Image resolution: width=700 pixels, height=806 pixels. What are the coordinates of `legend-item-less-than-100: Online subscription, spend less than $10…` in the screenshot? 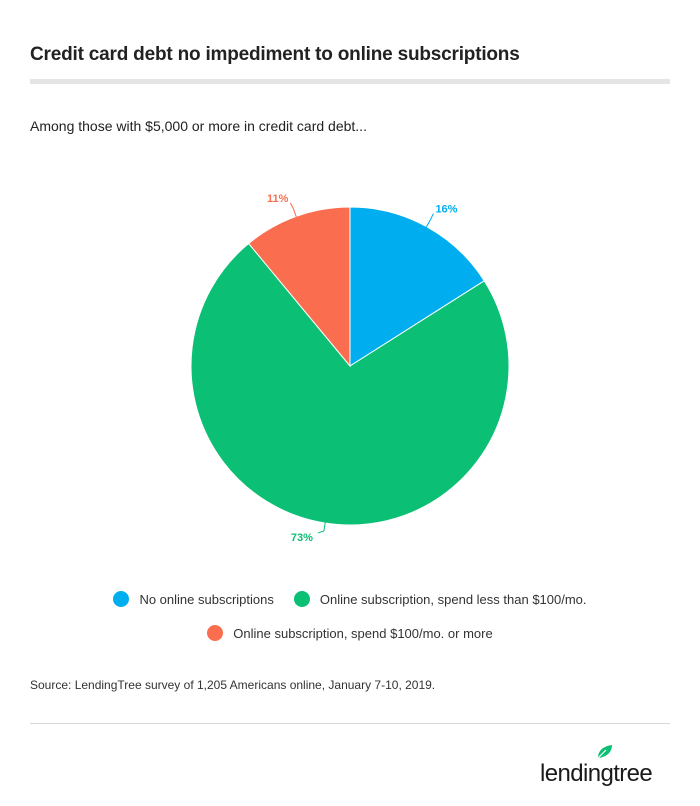 It's located at (440, 599).